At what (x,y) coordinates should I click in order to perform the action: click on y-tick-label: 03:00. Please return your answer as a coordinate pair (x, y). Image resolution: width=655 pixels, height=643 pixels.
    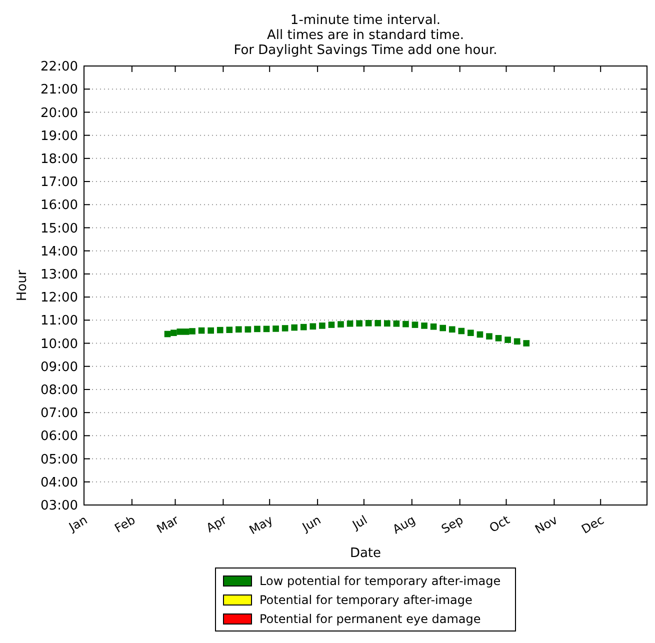
    Looking at the image, I should click on (59, 506).